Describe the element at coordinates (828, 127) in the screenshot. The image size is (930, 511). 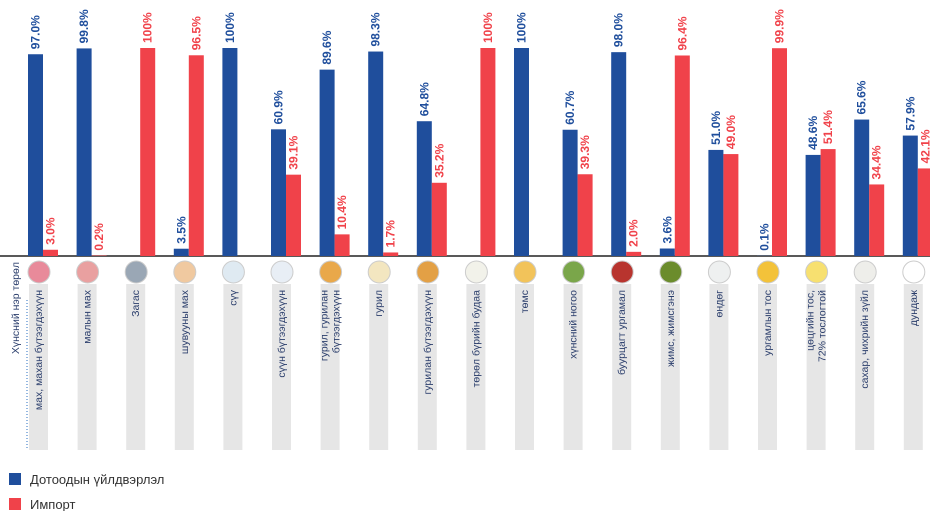
I see `value-label: 51.4%` at that location.